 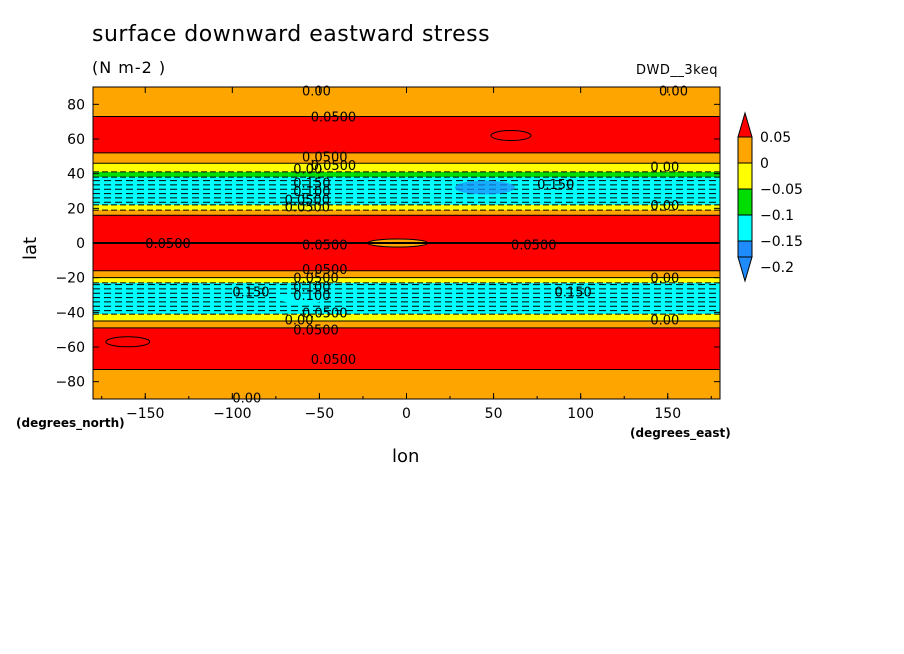 What do you see at coordinates (145, 414) in the screenshot?
I see `x-tick-label-0: −150` at bounding box center [145, 414].